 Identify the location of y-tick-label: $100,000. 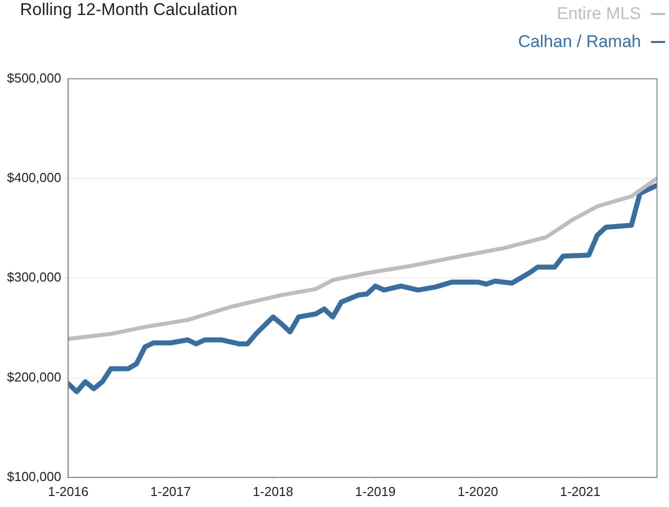
(34, 476).